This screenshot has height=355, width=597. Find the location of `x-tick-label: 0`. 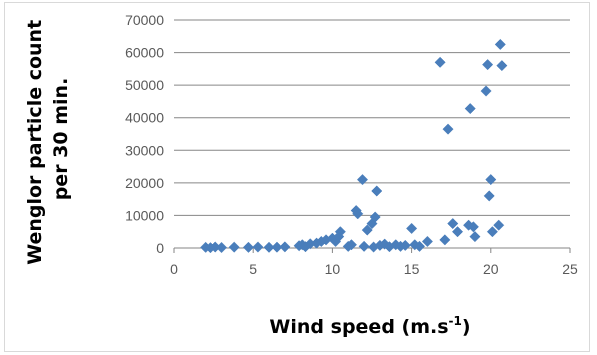

x-tick-label: 0 is located at coordinates (174, 269).